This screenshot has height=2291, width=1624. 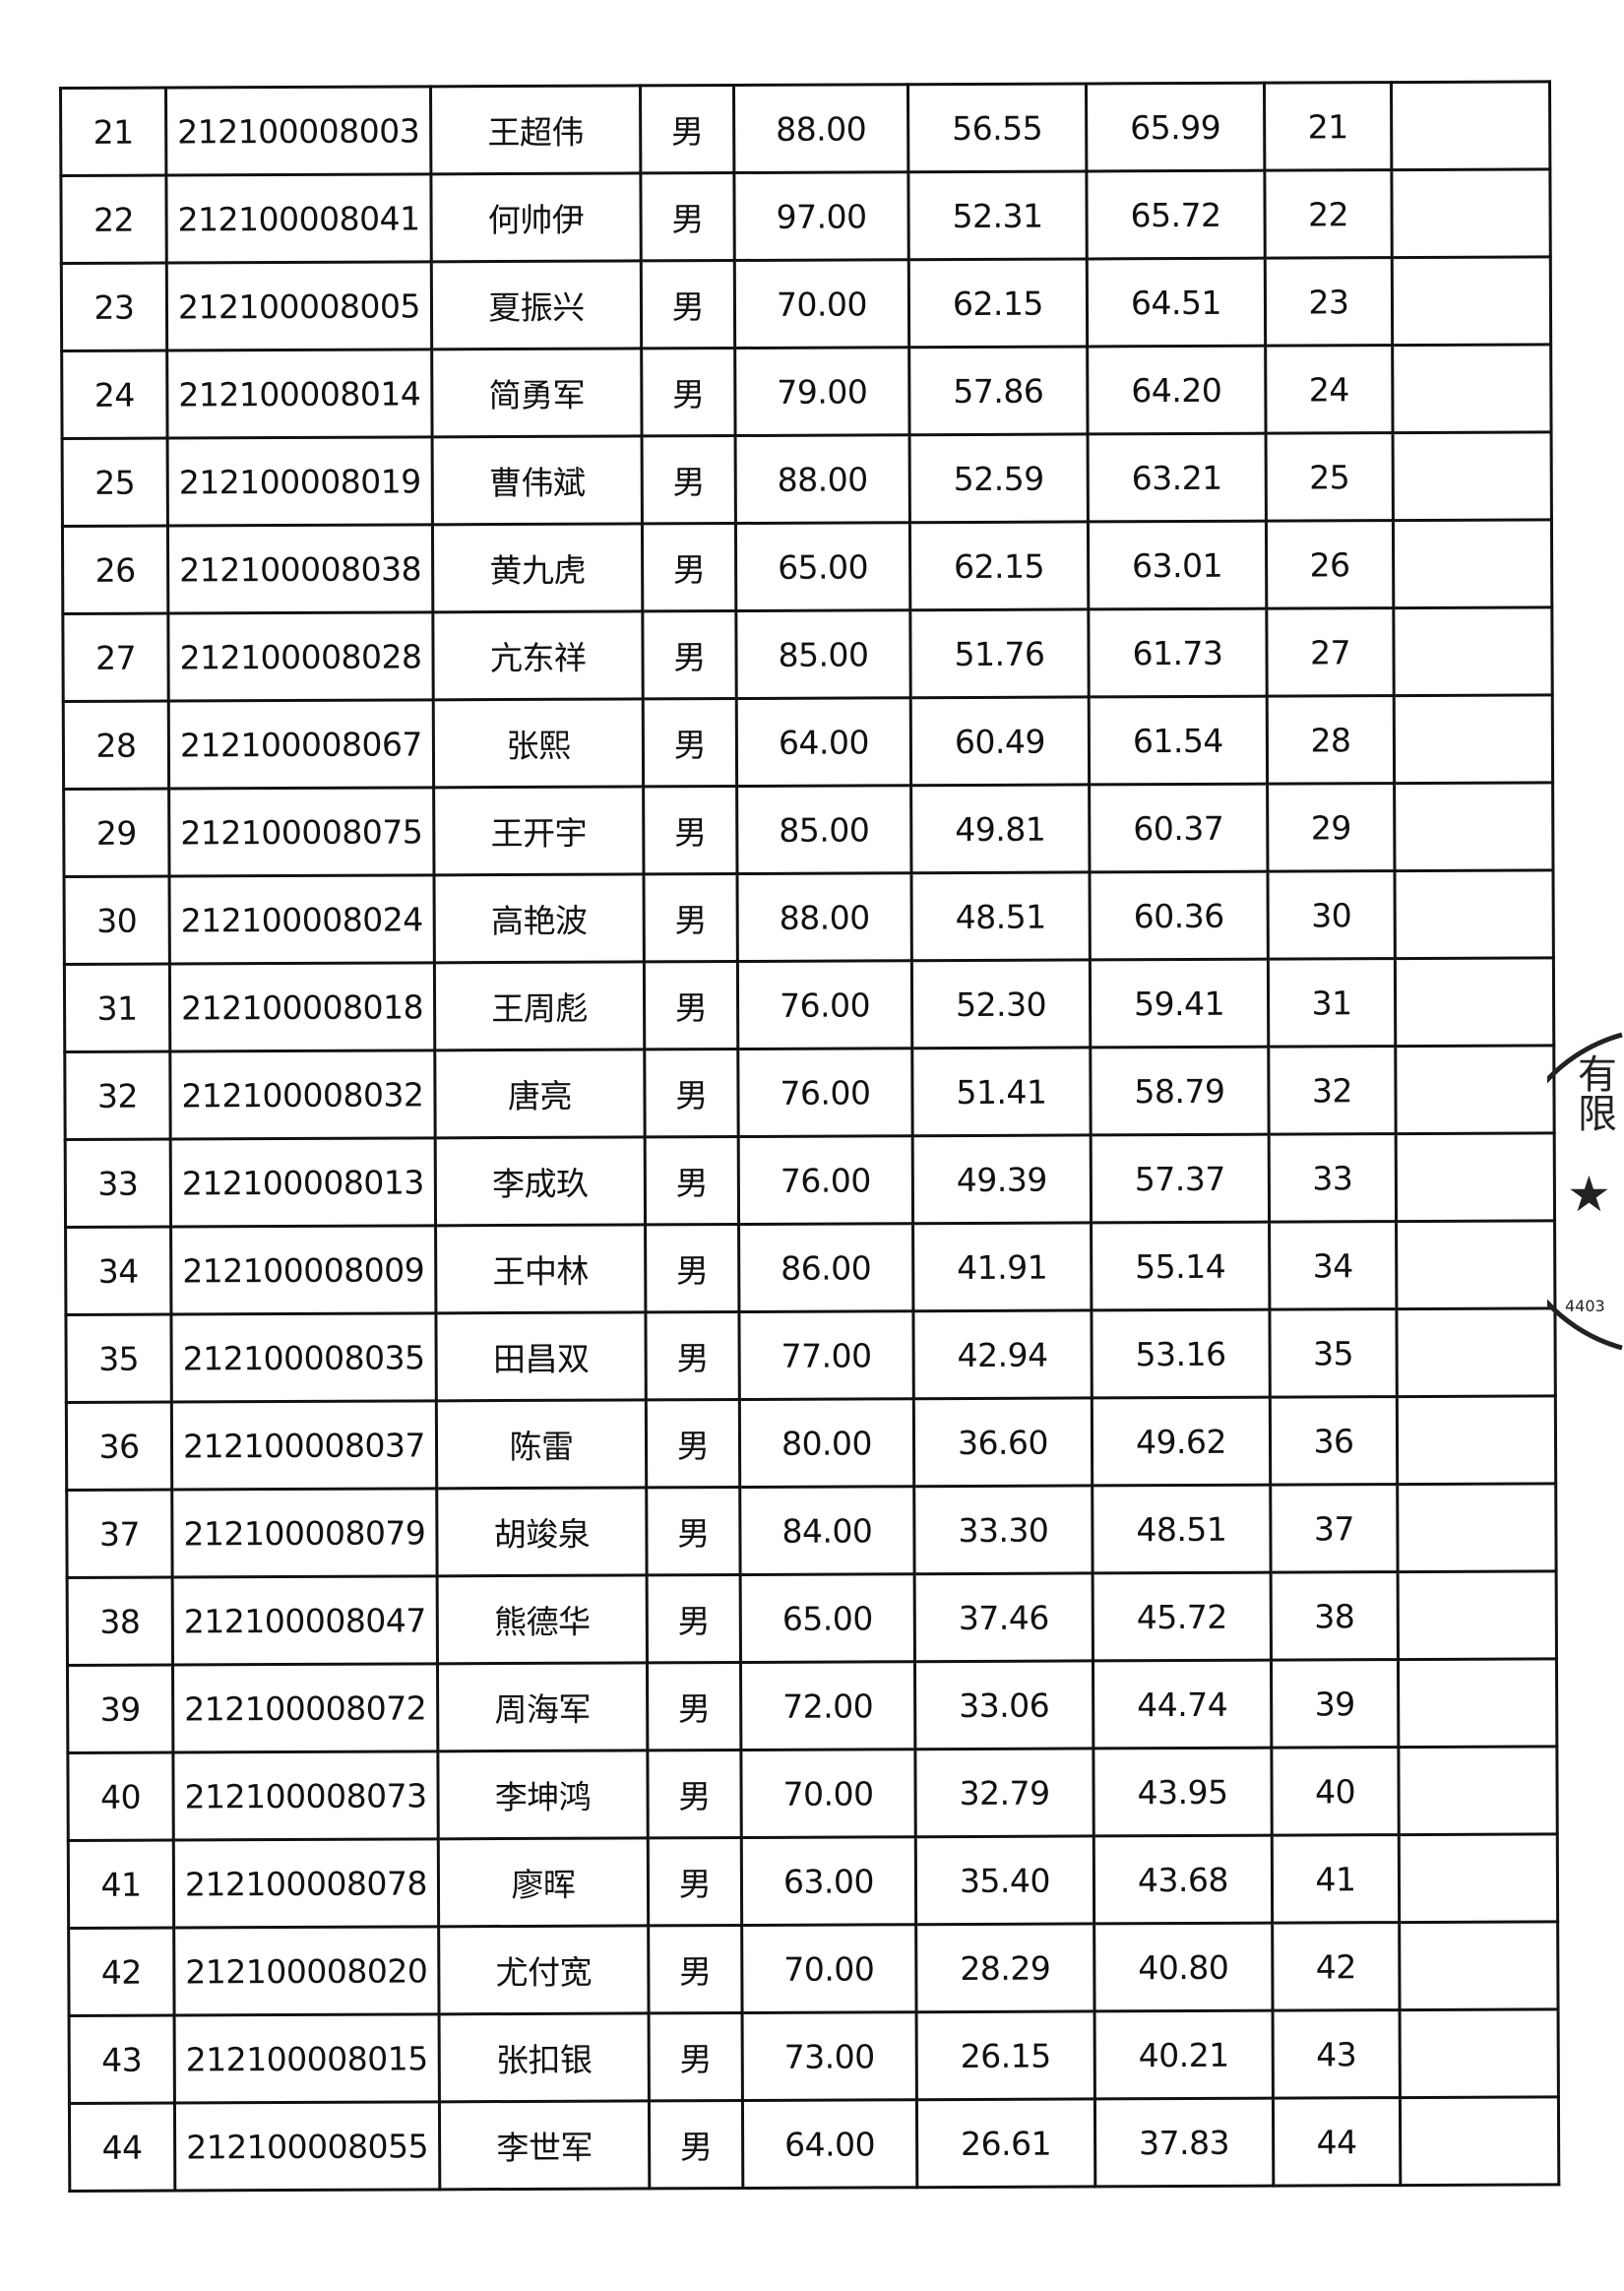 I want to click on score-b-cell: 62.15, so click(x=999, y=565).